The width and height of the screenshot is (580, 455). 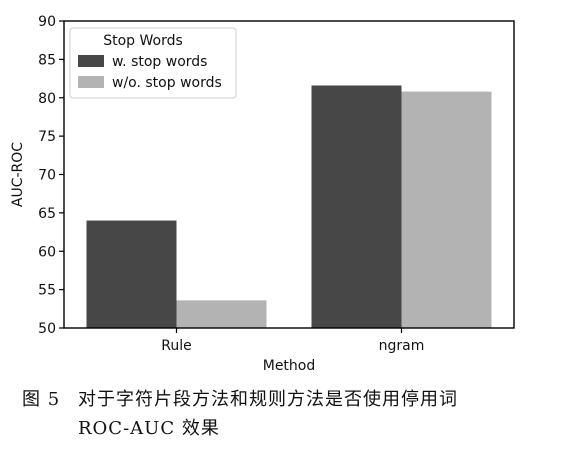 I want to click on caption-line-1: 图 5 对于字符片段方法和规则方法是否使用停用词, so click(x=292, y=399).